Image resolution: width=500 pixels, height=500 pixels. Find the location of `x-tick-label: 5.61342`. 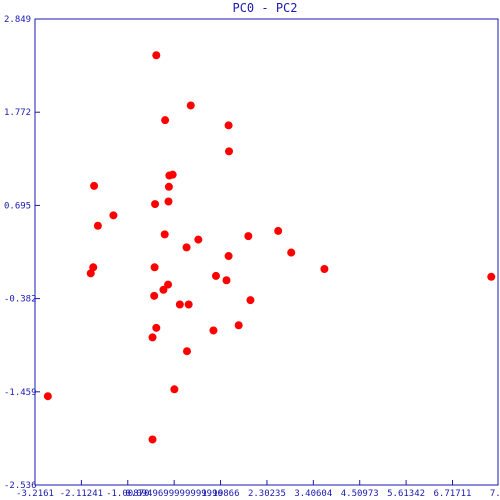

x-tick-label: 5.61342 is located at coordinates (406, 494).